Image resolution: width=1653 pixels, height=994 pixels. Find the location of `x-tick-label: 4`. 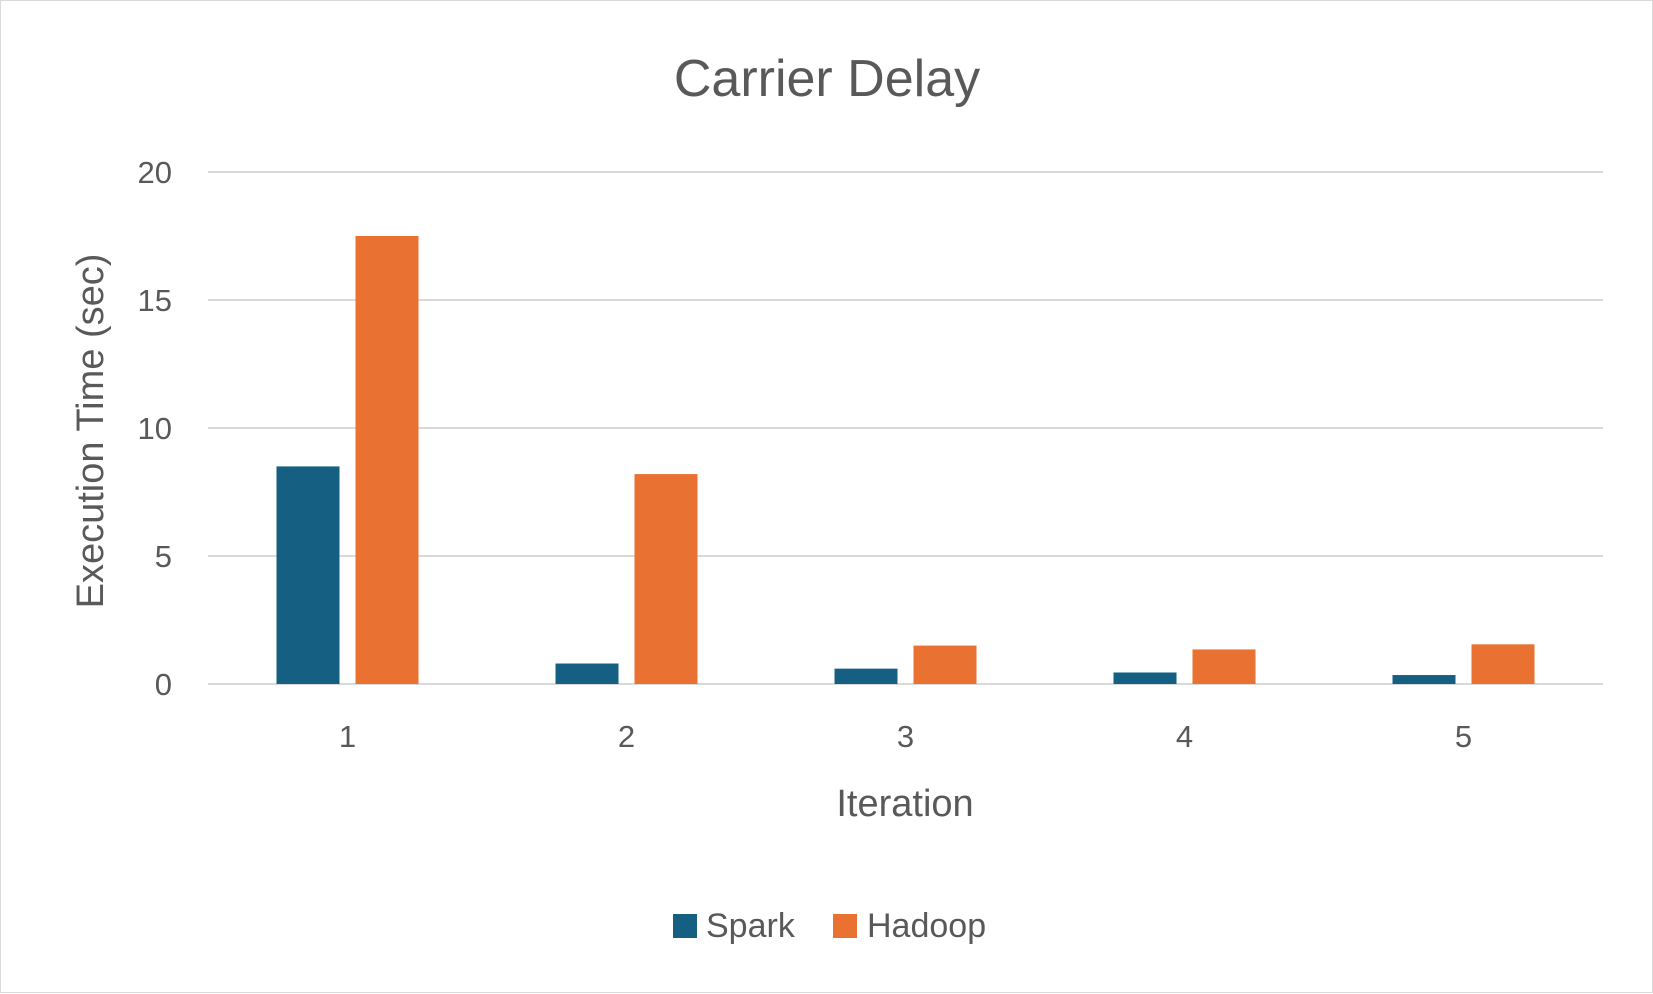

x-tick-label: 4 is located at coordinates (1184, 736).